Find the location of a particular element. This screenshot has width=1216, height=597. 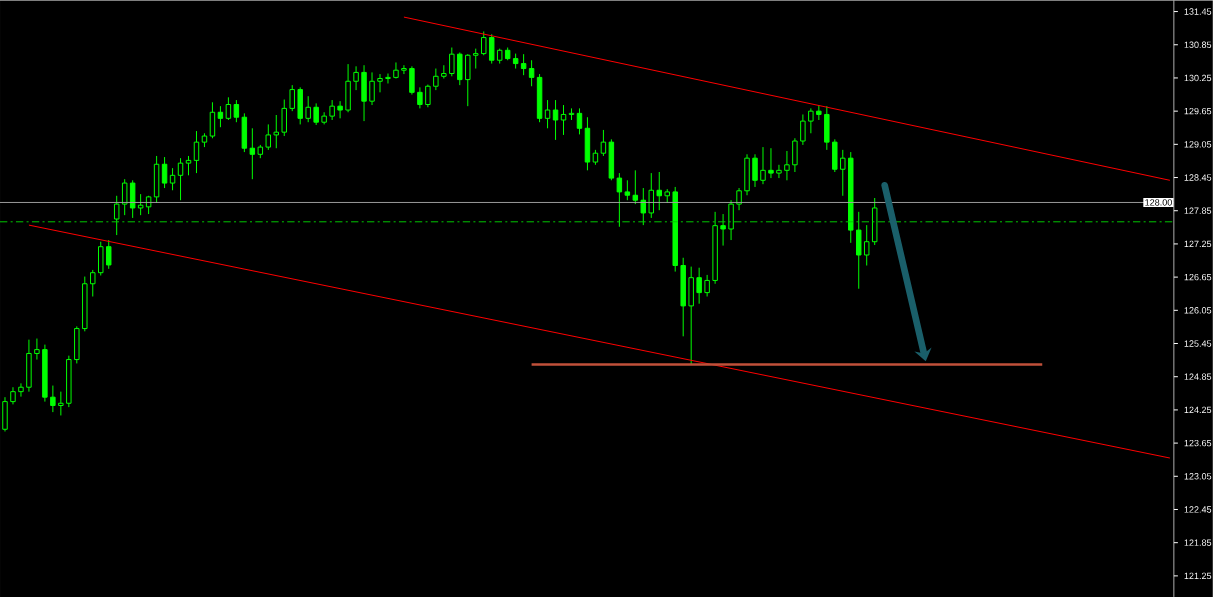

y-tick-label: 121.85 is located at coordinates (1198, 542).